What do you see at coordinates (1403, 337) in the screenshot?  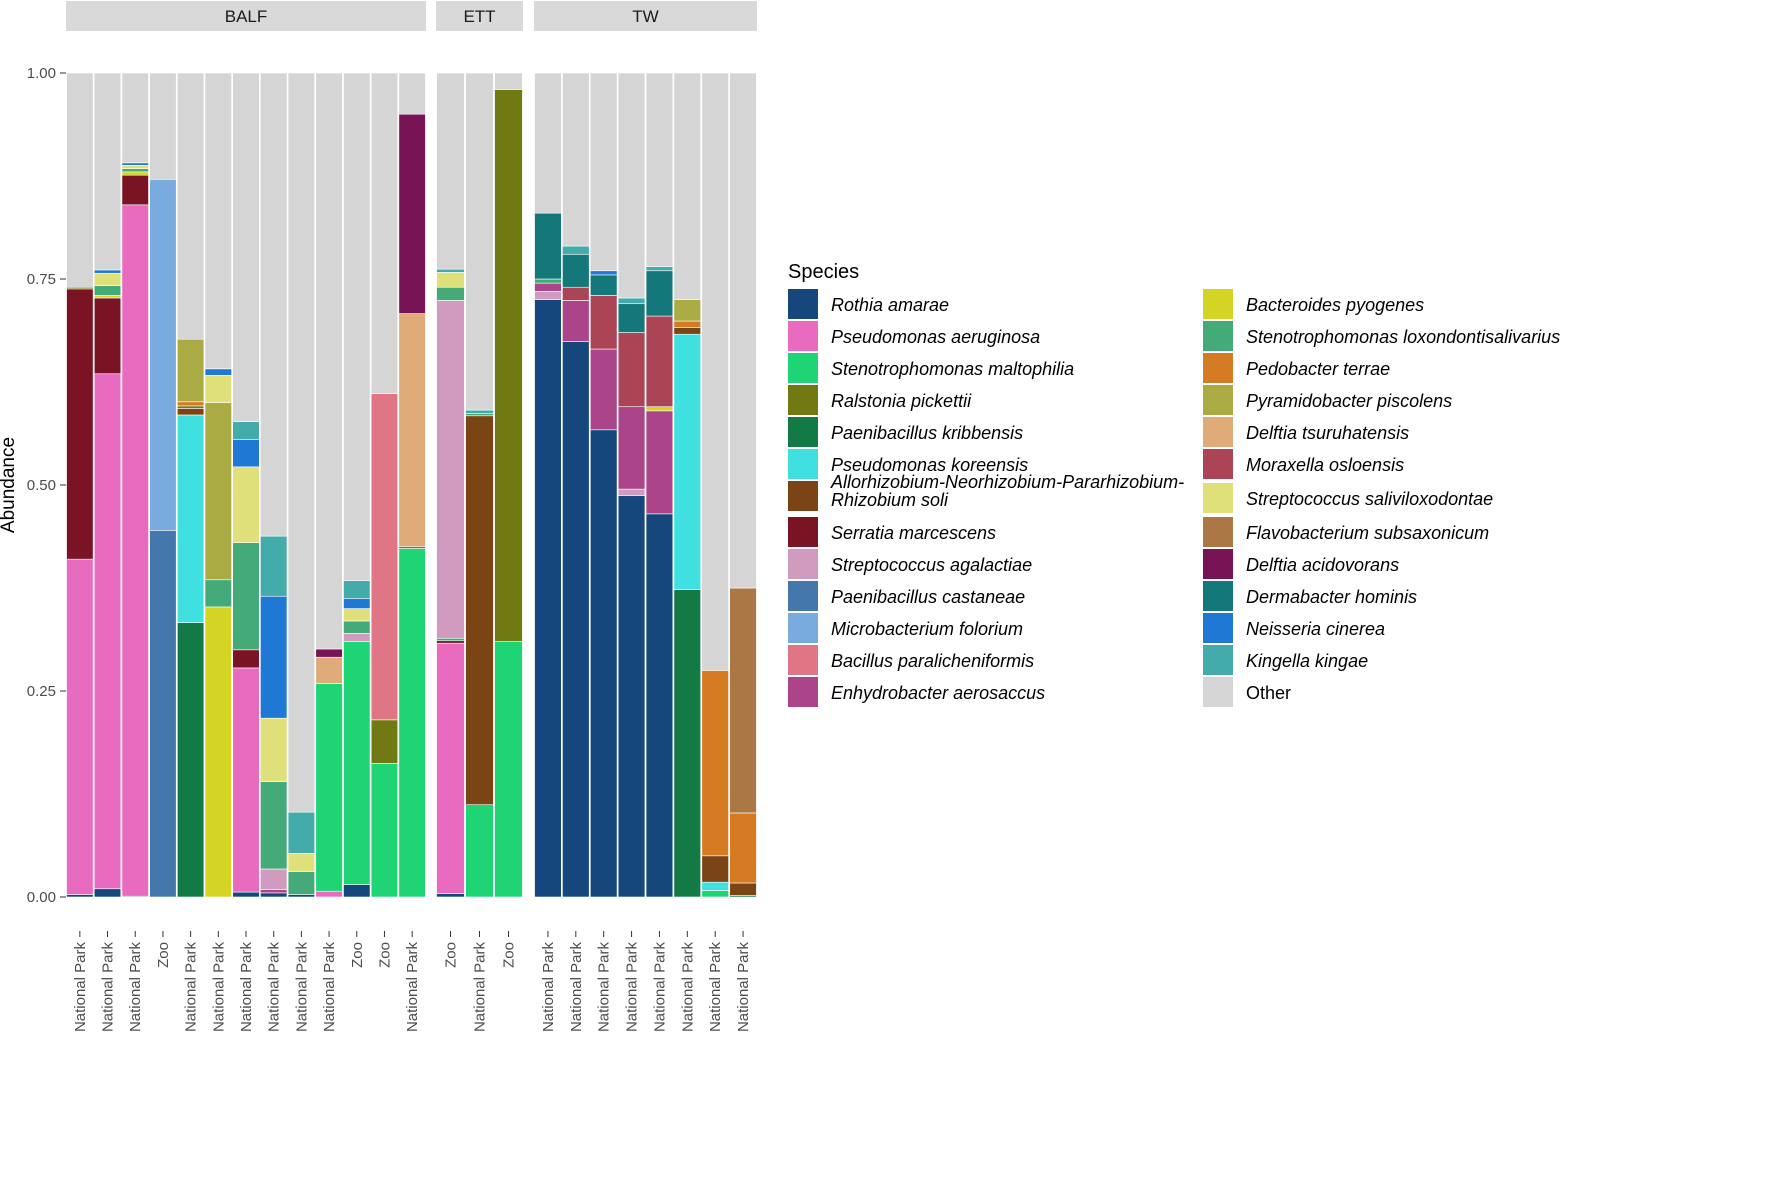 I see `legend-label: Stenotrophomonas loxondontisalivarius` at bounding box center [1403, 337].